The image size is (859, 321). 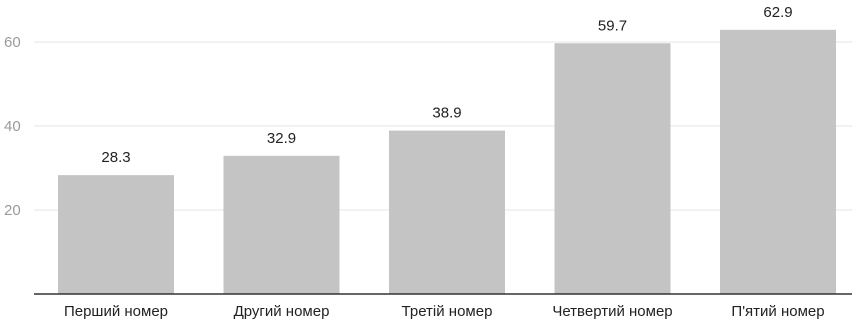 I want to click on x-tick-label: Другий номер, so click(x=282, y=311).